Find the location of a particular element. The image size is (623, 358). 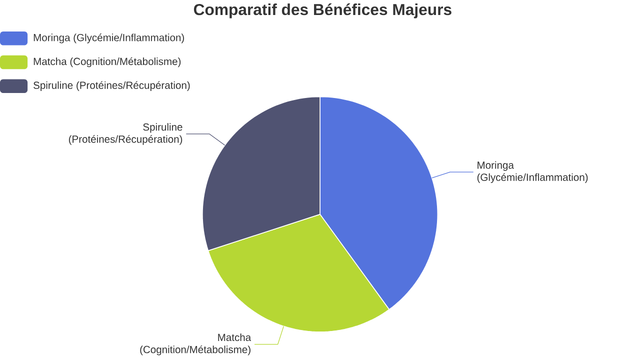

slice-label: Matcha (Cognition/Métabolisme) is located at coordinates (196, 344).